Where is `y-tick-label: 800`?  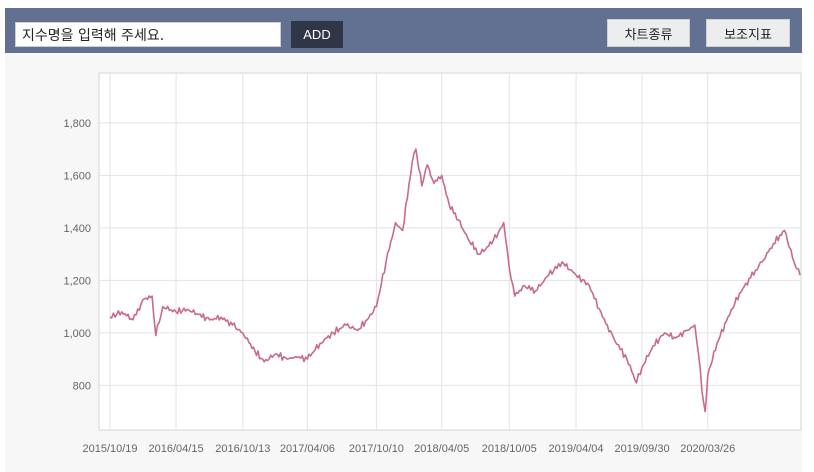 y-tick-label: 800 is located at coordinates (82, 386).